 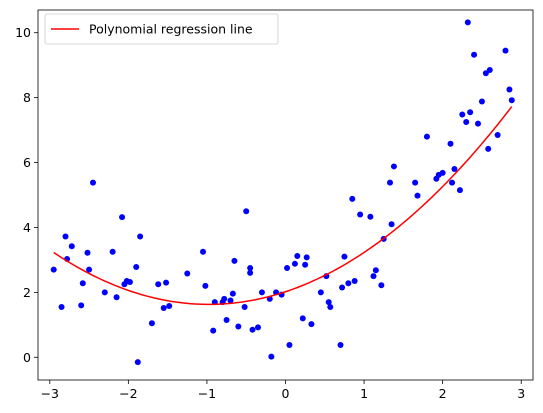 What do you see at coordinates (23, 32) in the screenshot?
I see `y-tick-label: 10` at bounding box center [23, 32].